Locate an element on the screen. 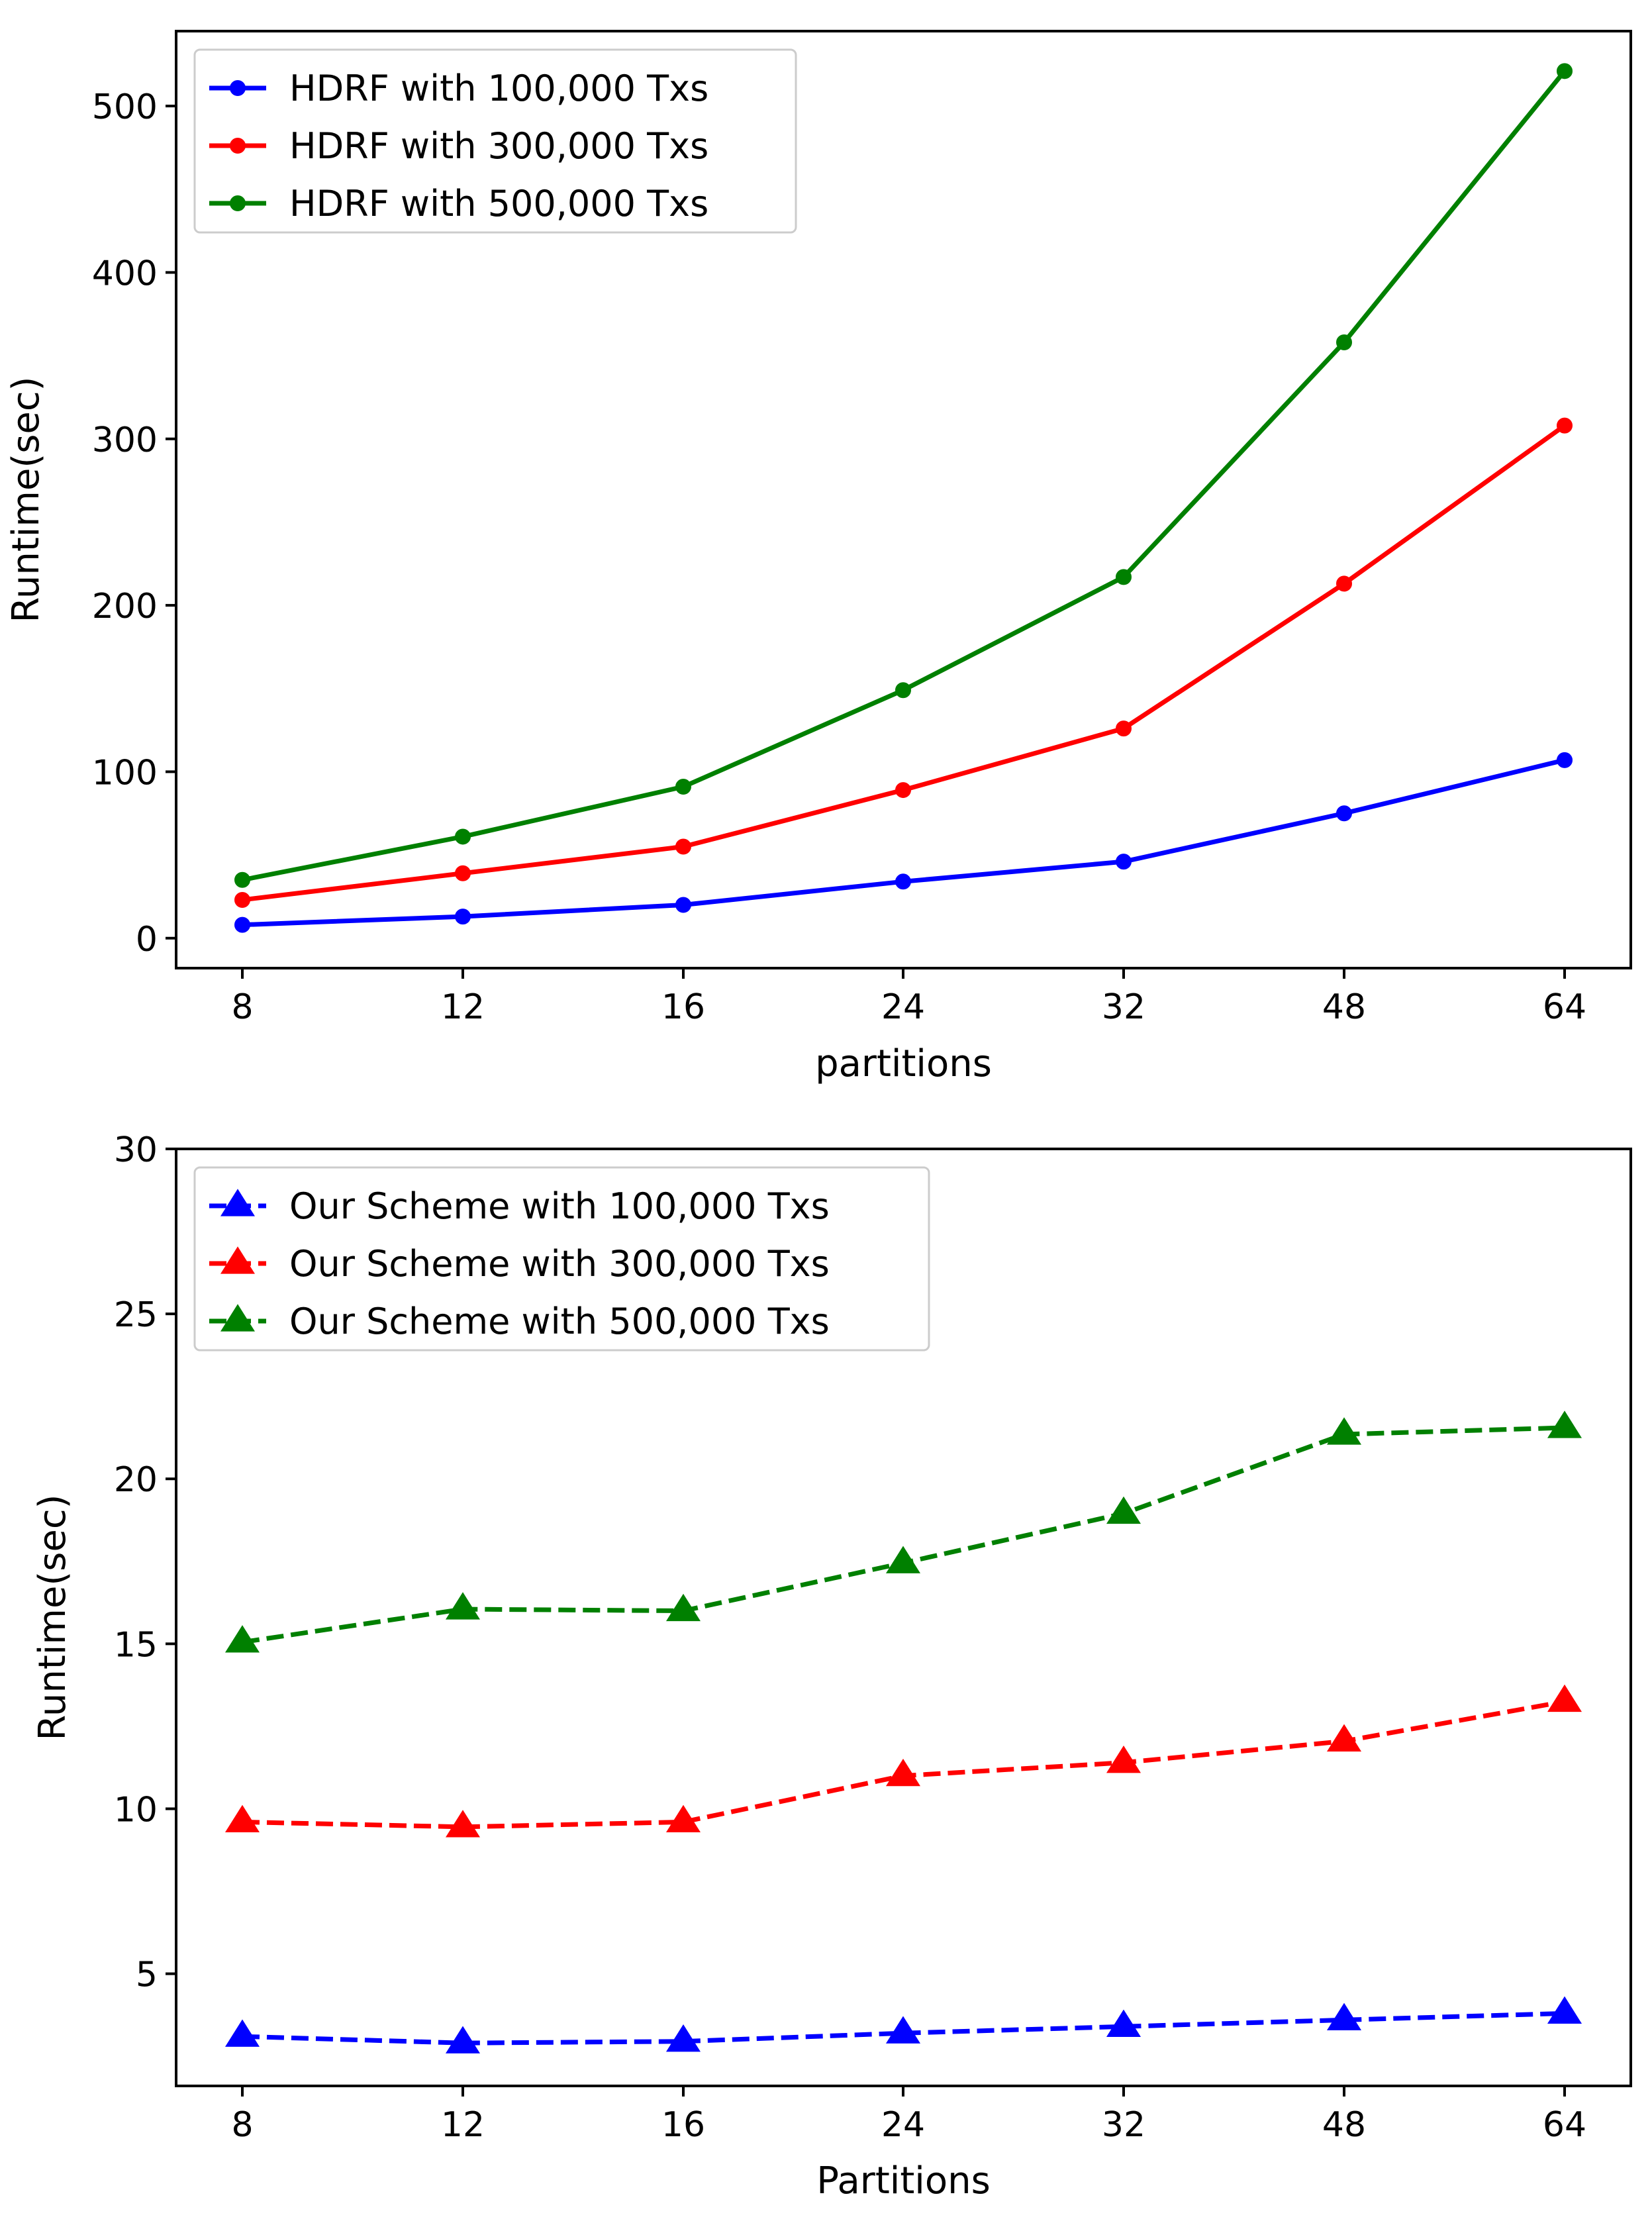 This screenshot has height=2223, width=1652. y-tick-label: 100 is located at coordinates (125, 773).